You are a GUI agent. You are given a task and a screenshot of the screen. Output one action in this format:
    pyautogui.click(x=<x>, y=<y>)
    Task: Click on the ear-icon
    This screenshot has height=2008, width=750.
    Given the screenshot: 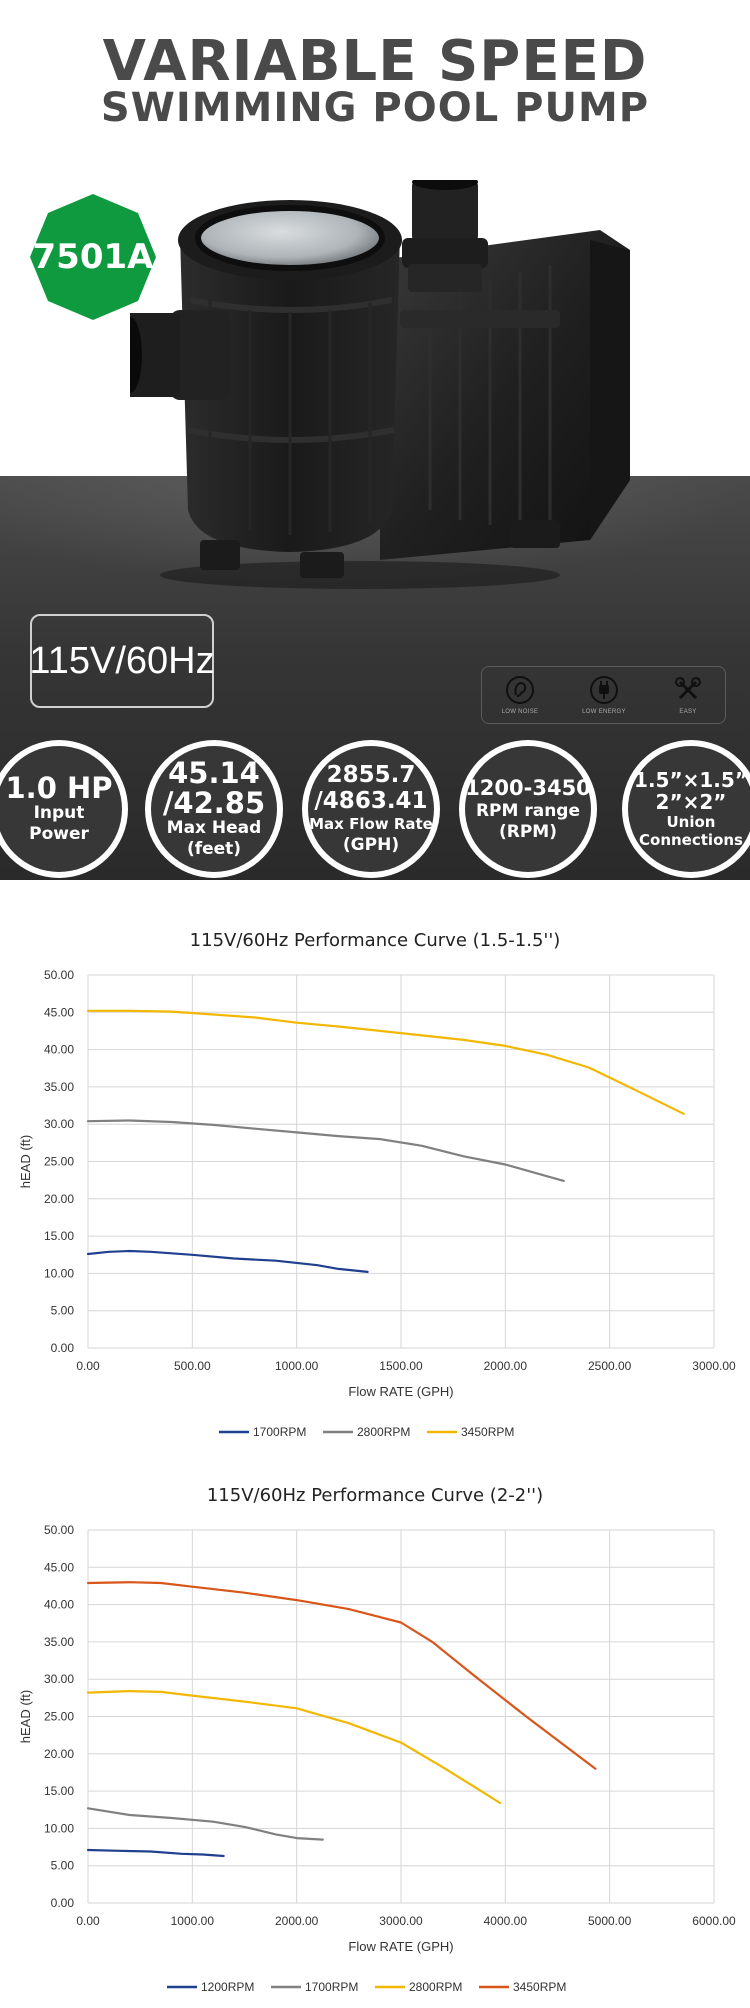 What is the action you would take?
    pyautogui.click(x=520, y=690)
    